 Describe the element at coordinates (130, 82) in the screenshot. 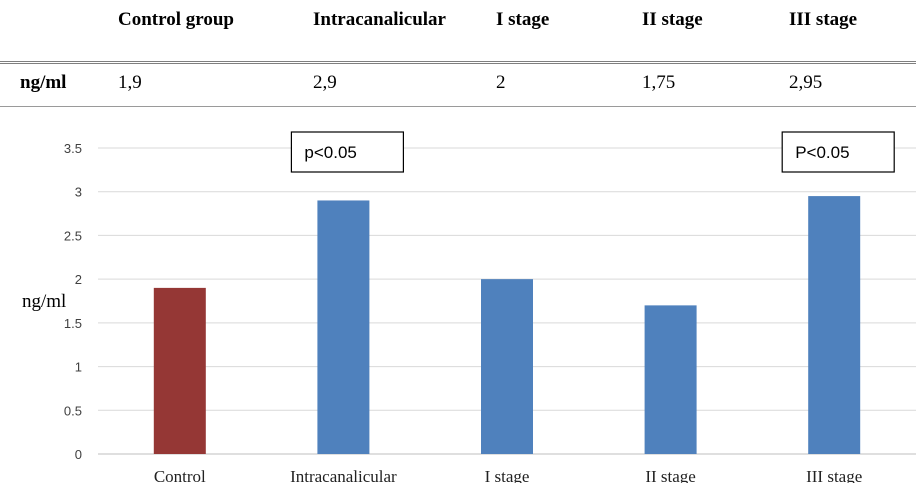

I see `value-control-group: 1,9` at that location.